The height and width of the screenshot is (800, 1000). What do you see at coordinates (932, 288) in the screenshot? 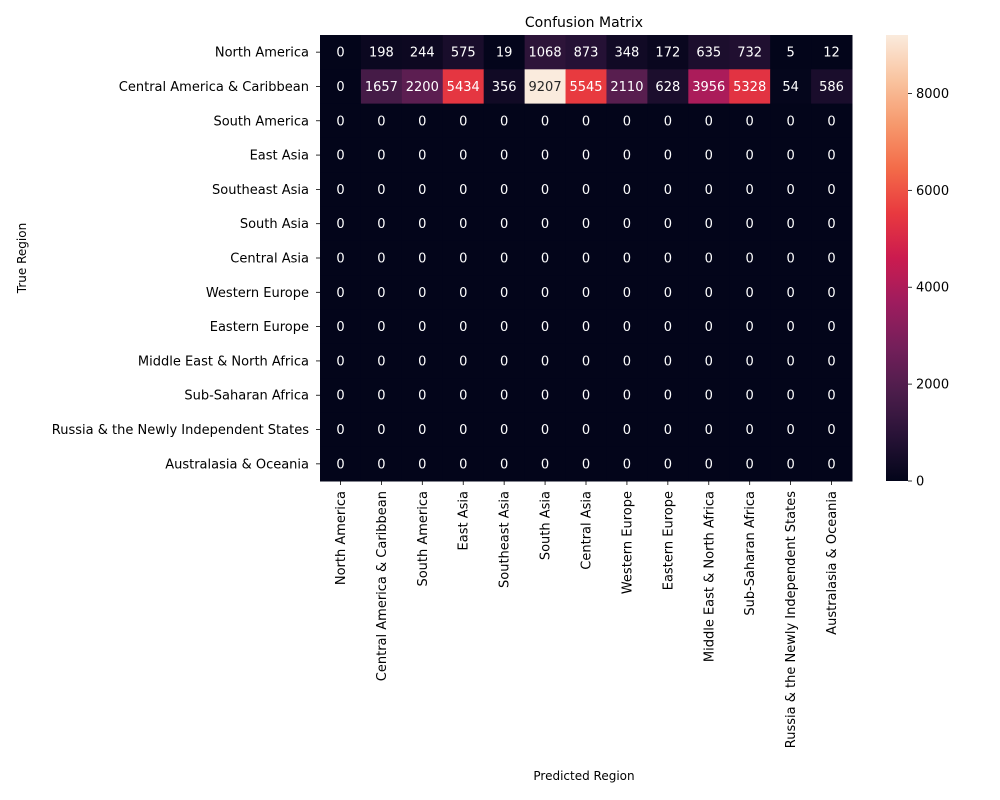
I see `colorbar-tick-label: 4000` at bounding box center [932, 288].